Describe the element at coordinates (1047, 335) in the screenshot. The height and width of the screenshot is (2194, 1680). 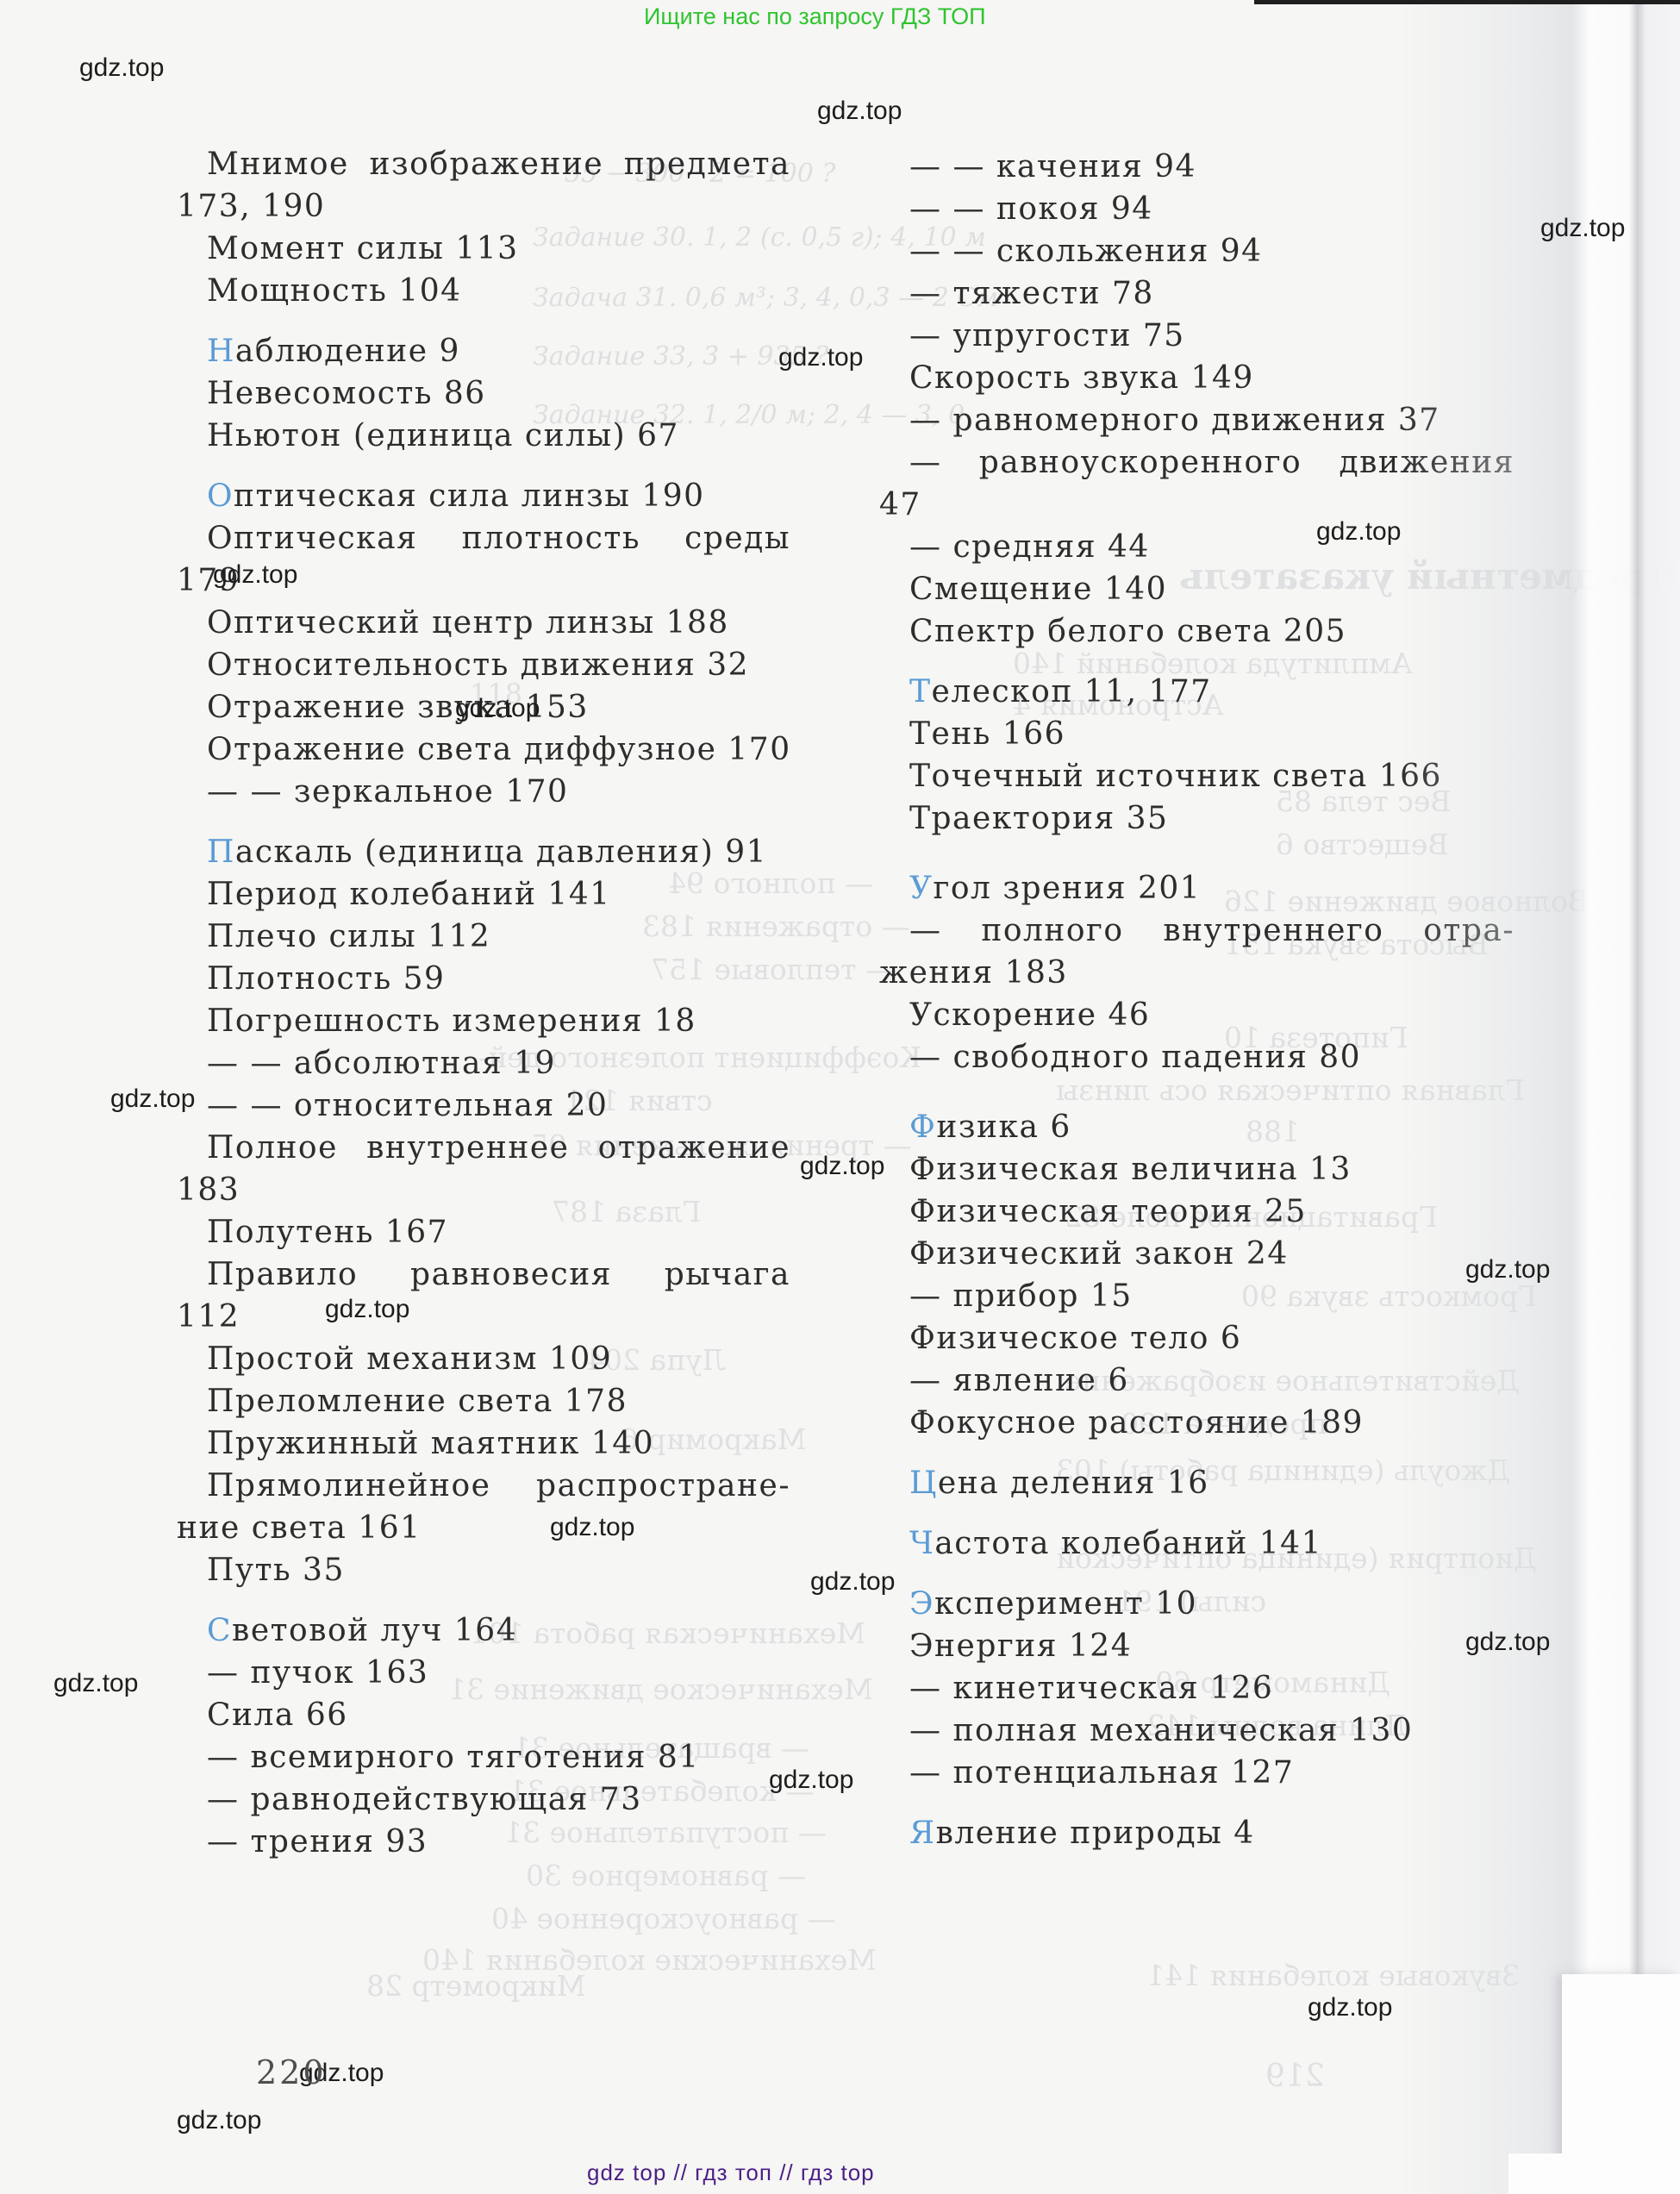
I see `index-entry: — упругости 75` at that location.